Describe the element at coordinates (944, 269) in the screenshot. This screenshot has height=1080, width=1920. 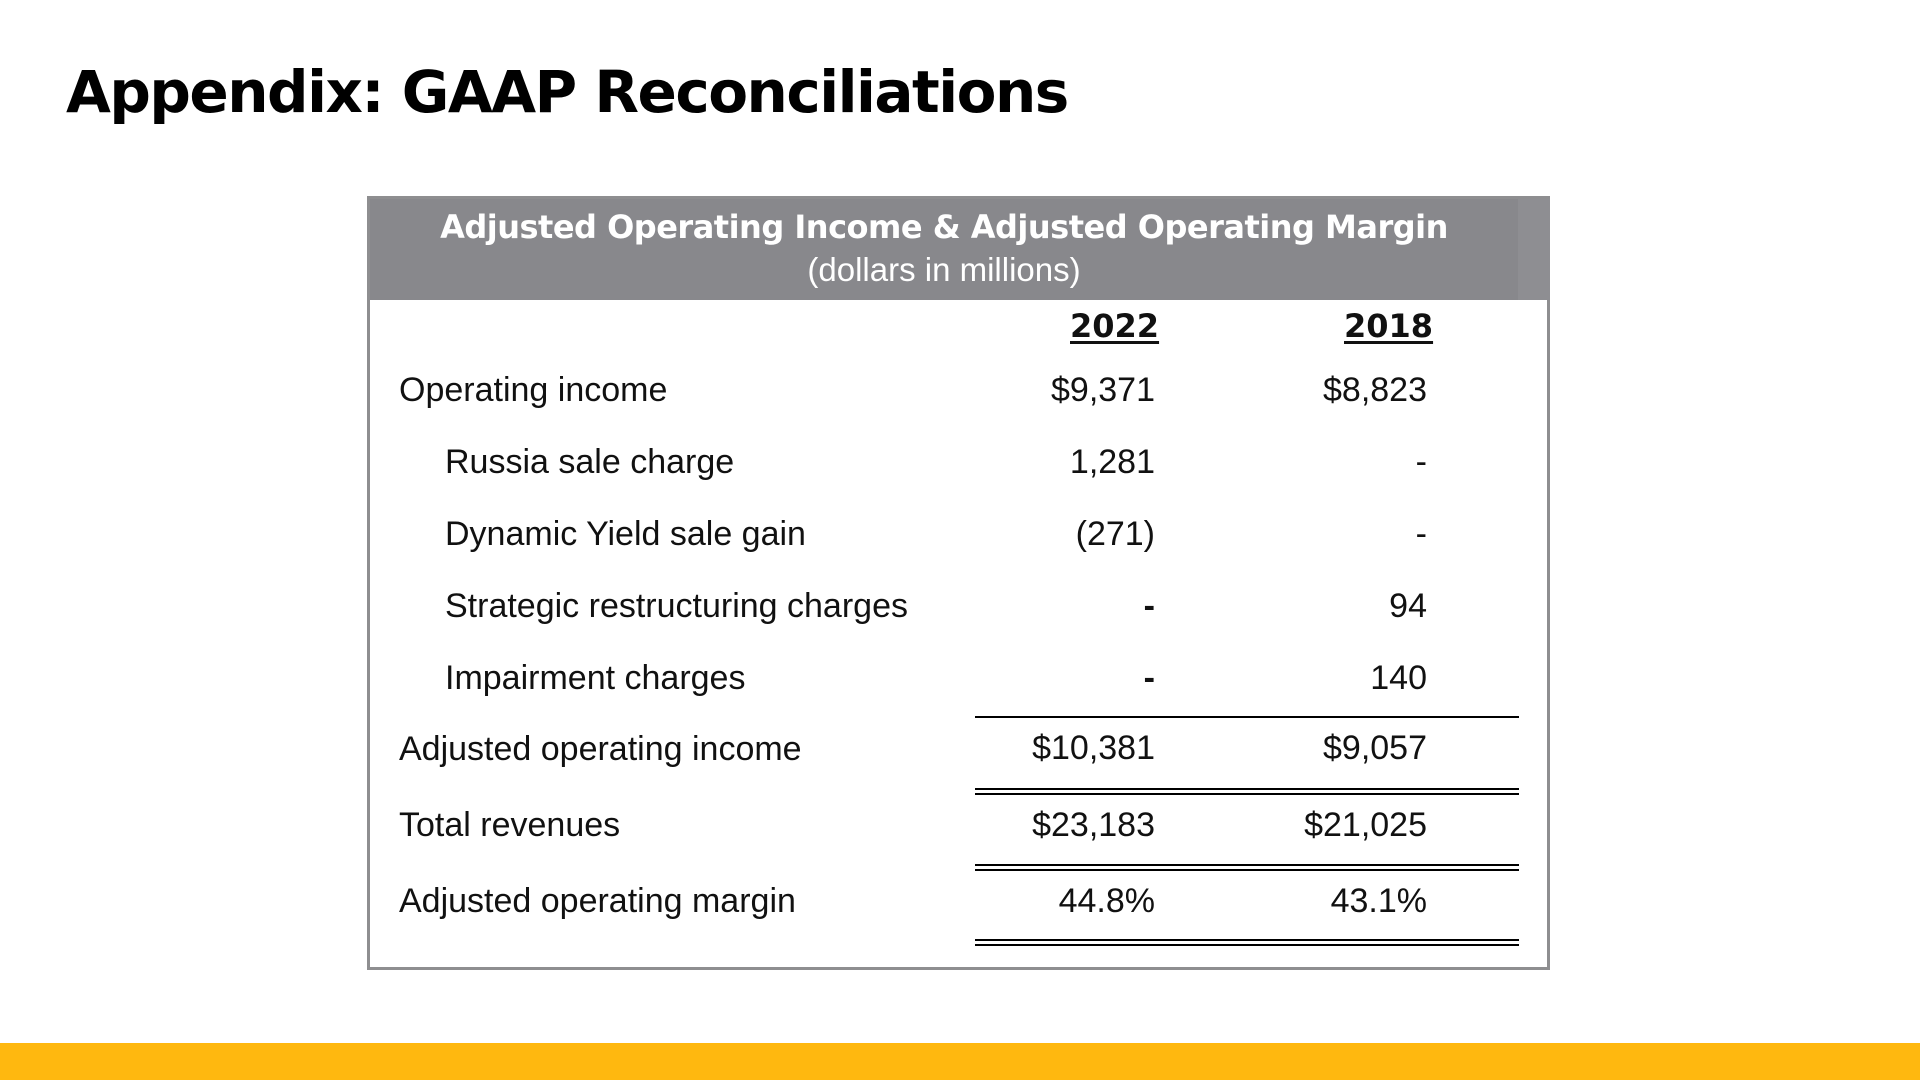
I see `table-subtitle: (dollars in millions)` at that location.